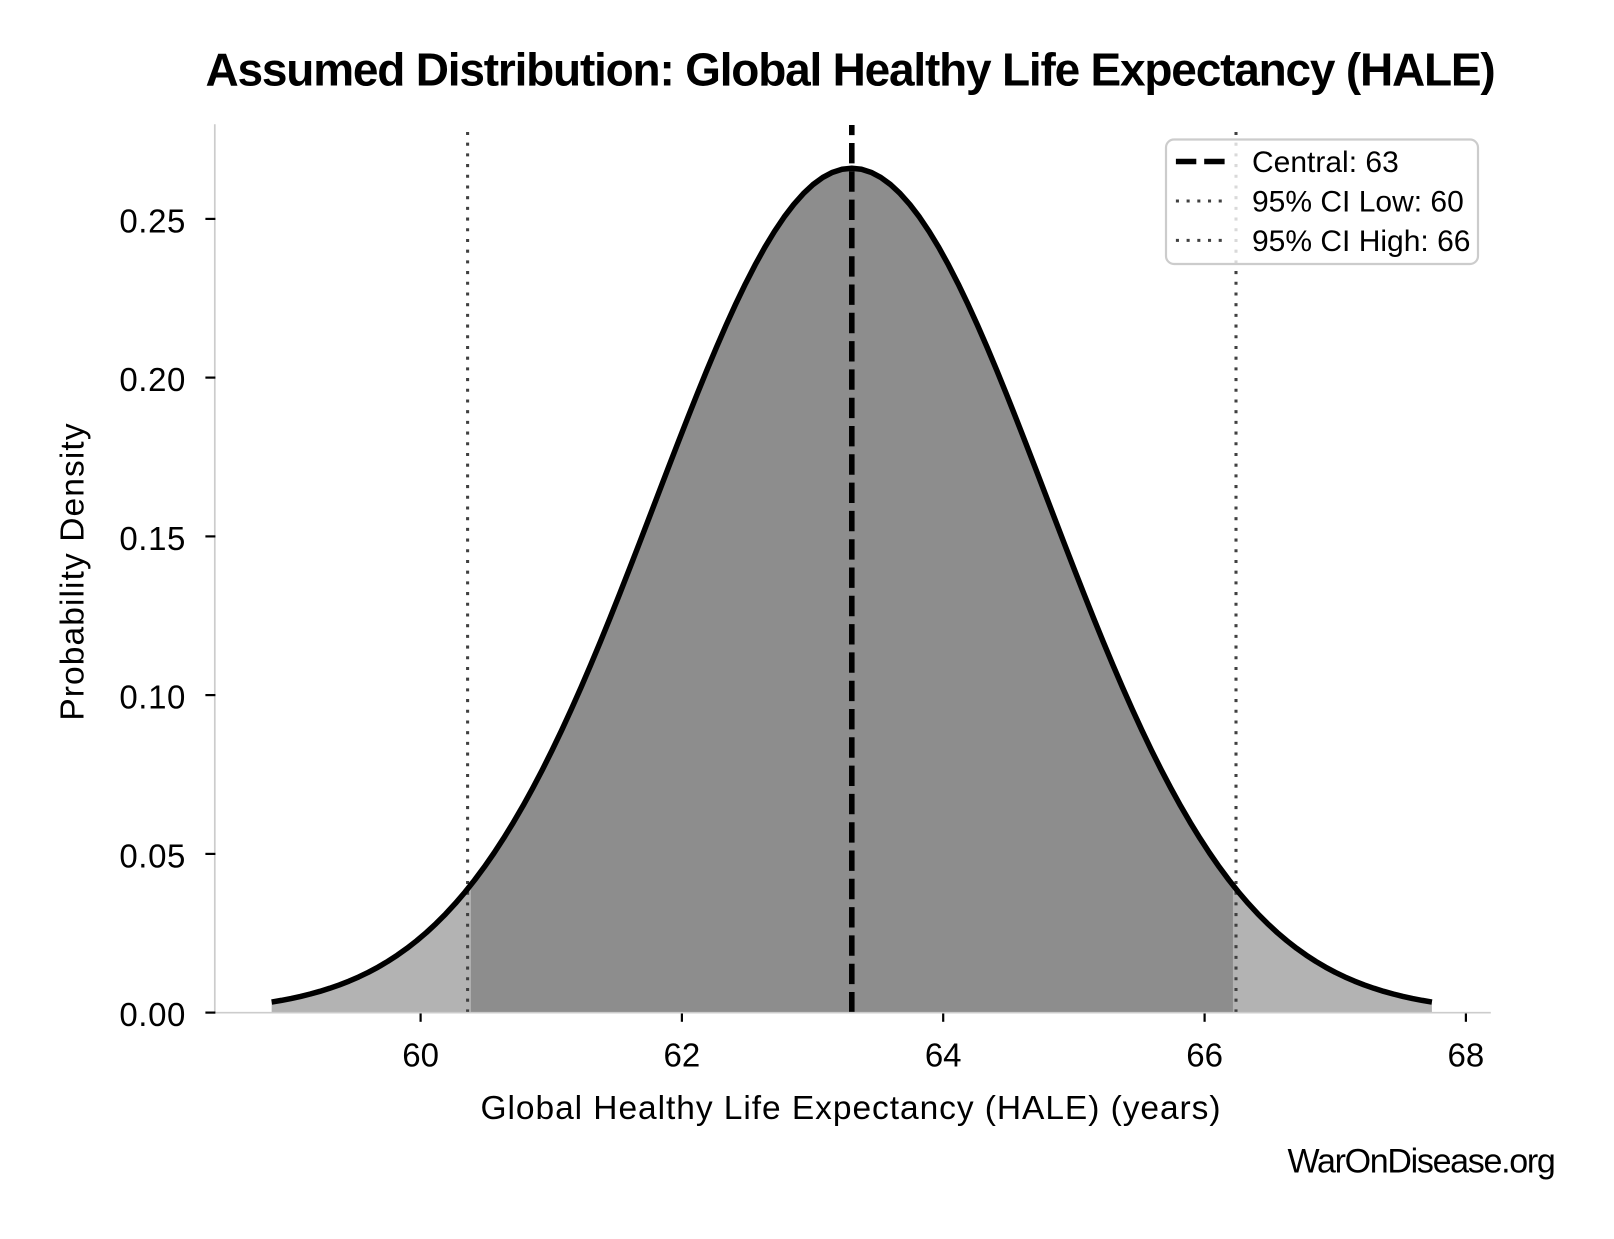 This screenshot has width=1614, height=1239. What do you see at coordinates (152, 379) in the screenshot?
I see `svg-text: 0.20` at bounding box center [152, 379].